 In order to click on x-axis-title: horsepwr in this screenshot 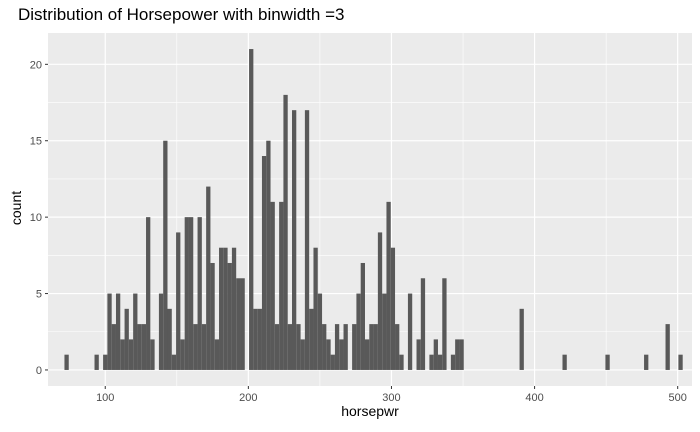, I will do `click(370, 411)`.